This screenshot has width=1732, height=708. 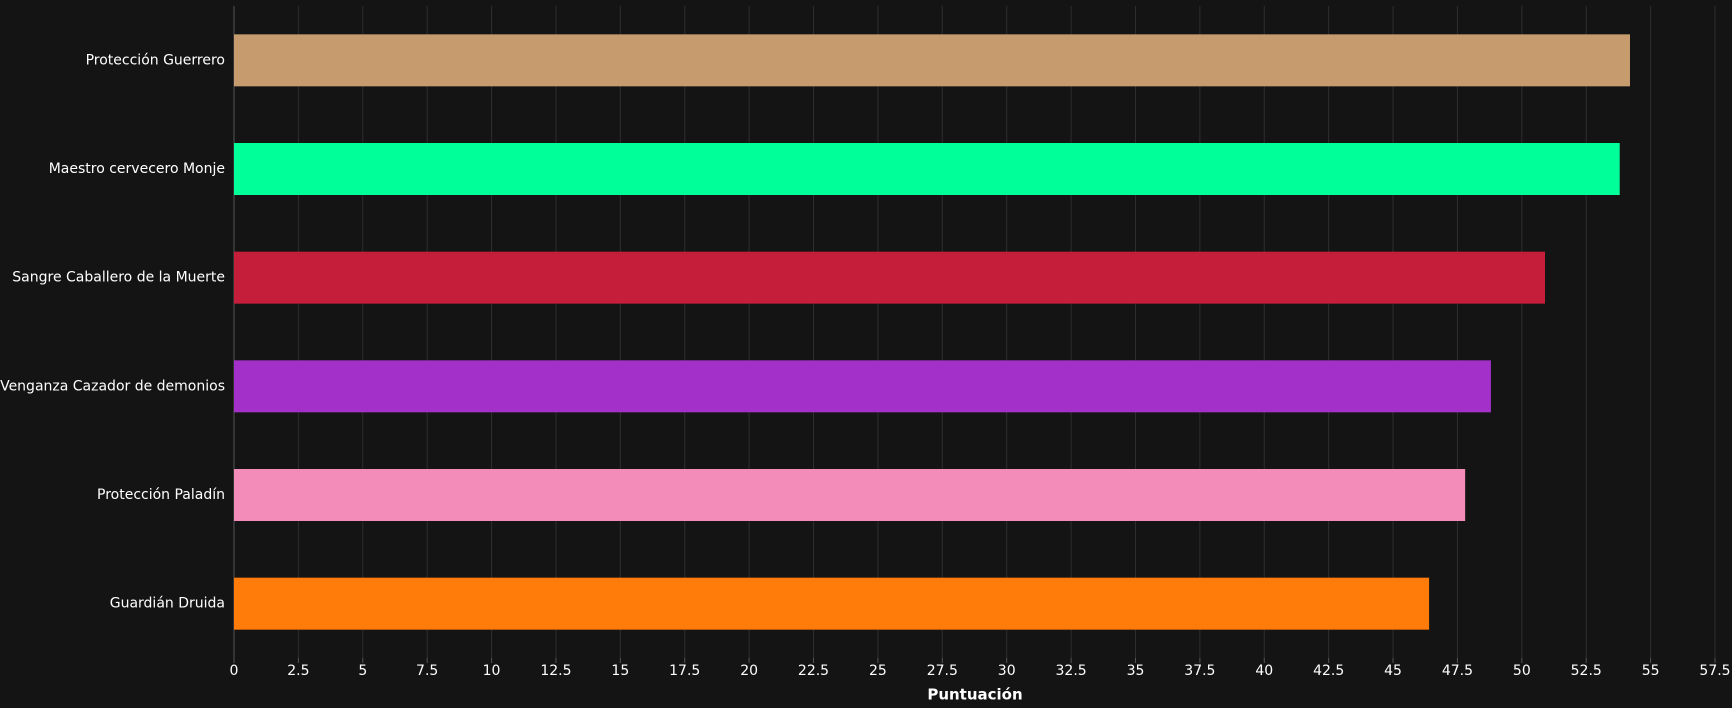 I want to click on x-tick-label: 57.5, so click(x=1714, y=671).